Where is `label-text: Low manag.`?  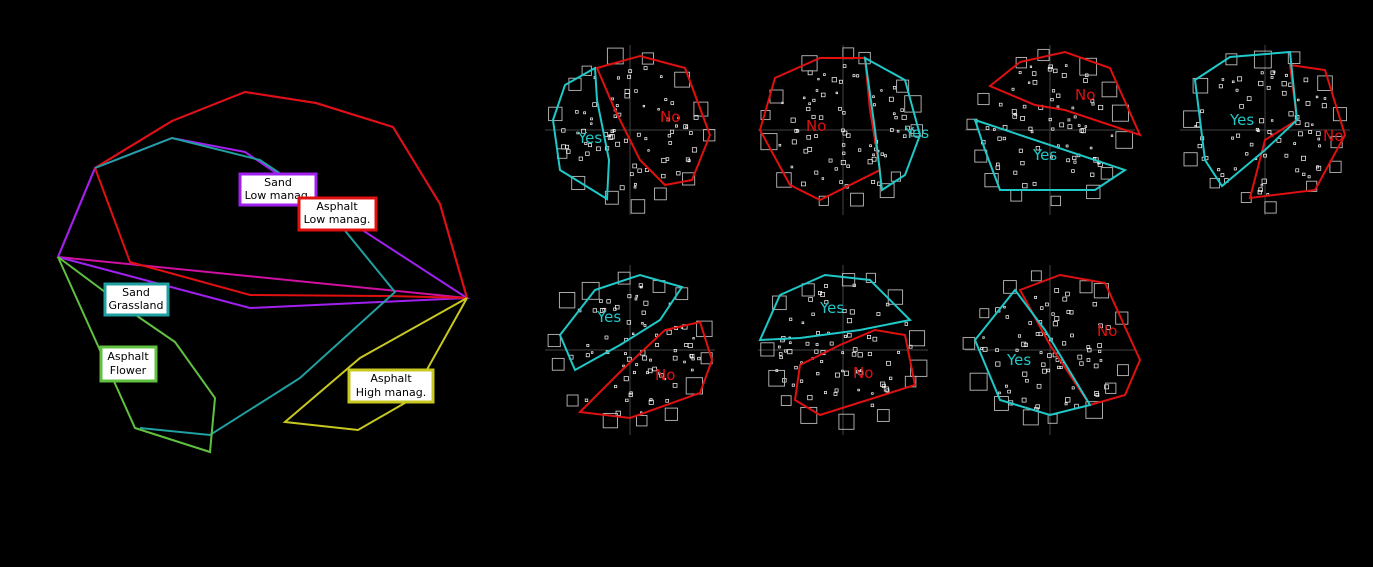
label-text: Low manag. is located at coordinates (337, 219).